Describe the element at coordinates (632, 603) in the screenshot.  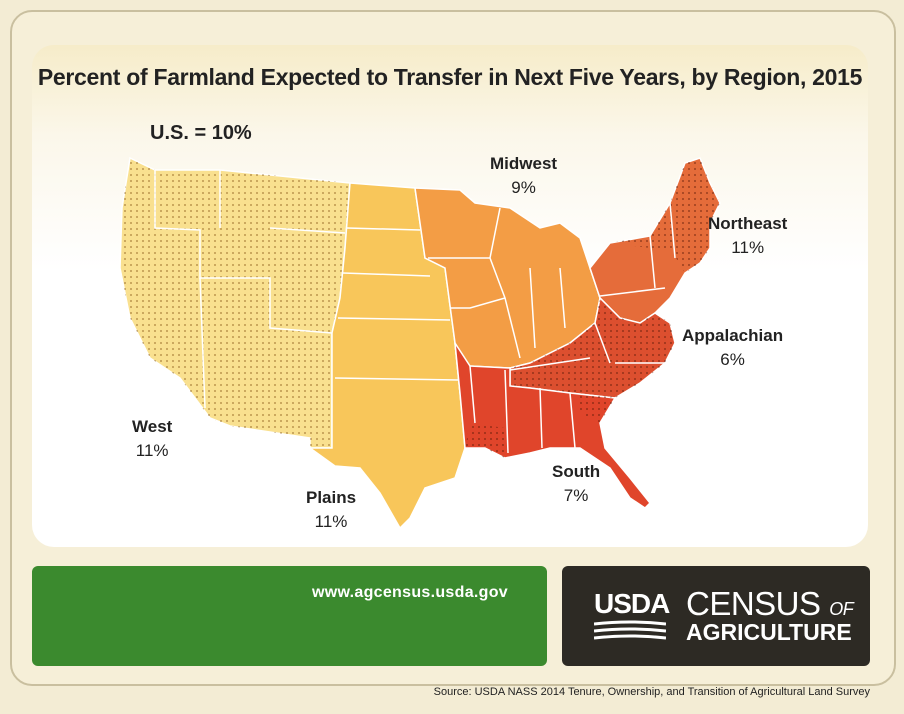
I see `usda-logo-text: USDA` at that location.